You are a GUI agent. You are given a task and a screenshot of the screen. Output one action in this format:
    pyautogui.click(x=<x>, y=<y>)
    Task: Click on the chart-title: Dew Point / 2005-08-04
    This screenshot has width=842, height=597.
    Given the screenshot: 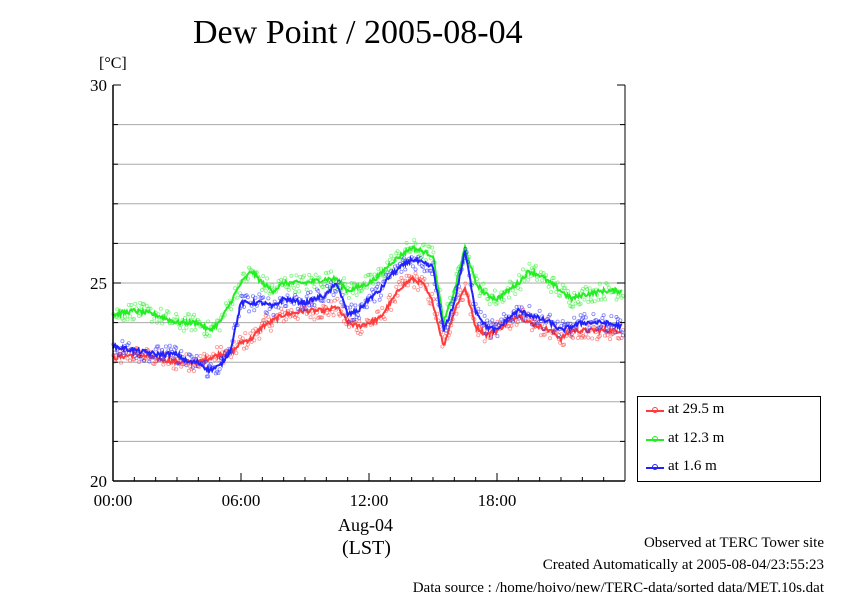 What is the action you would take?
    pyautogui.click(x=358, y=32)
    